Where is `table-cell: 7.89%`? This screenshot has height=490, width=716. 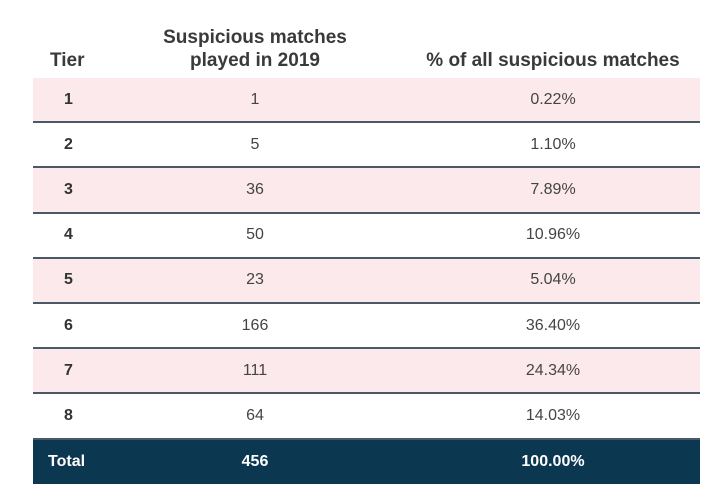
table-cell: 7.89% is located at coordinates (553, 189).